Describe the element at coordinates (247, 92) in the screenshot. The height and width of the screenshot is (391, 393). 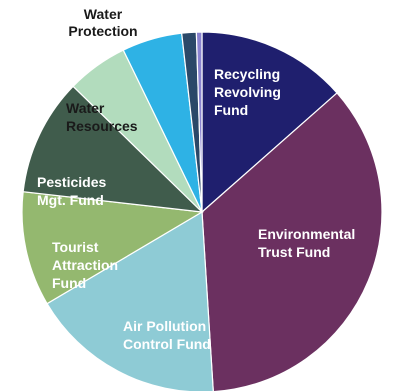
I see `slice-label-1: Recycling Revolving Fund` at that location.